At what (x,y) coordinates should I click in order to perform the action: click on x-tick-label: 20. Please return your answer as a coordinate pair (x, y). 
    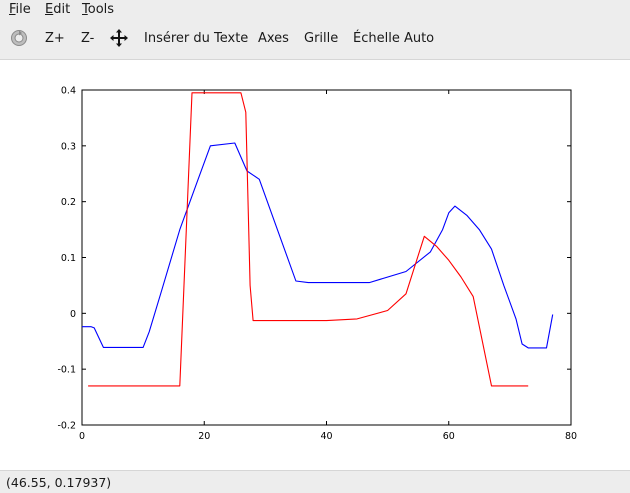
    Looking at the image, I should click on (204, 436).